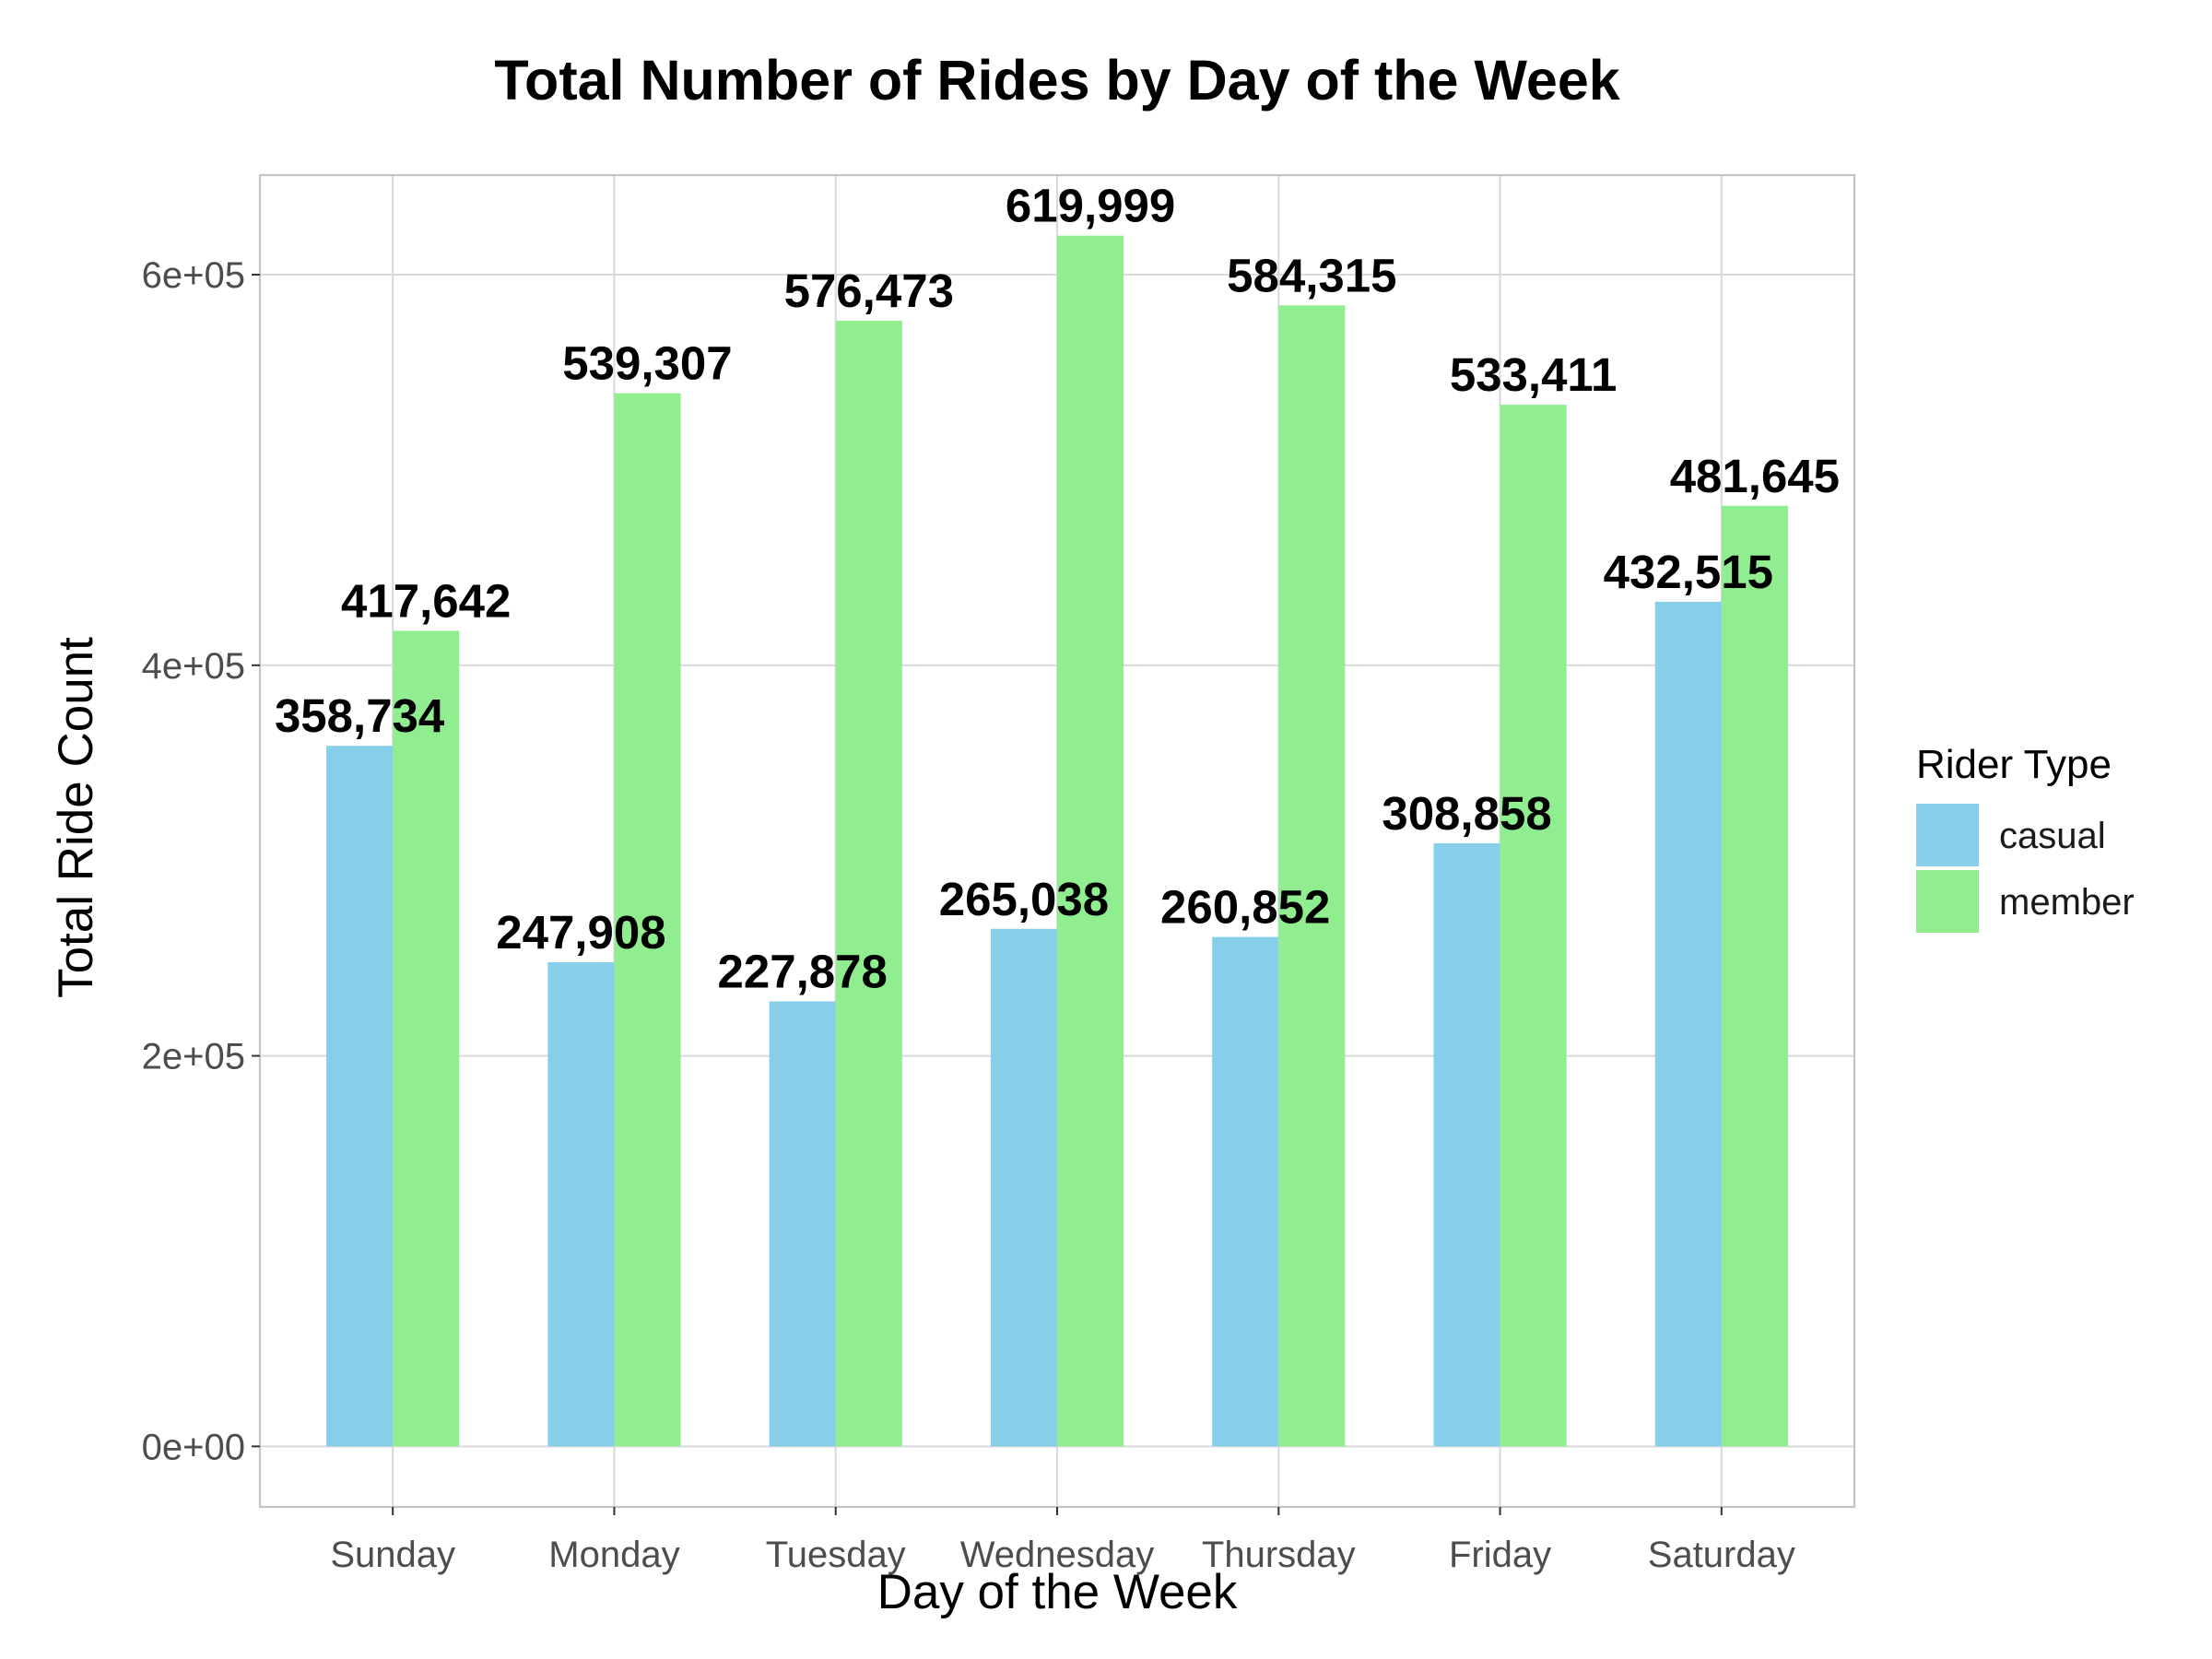  What do you see at coordinates (1500, 1555) in the screenshot?
I see `x-tick-label: Friday` at bounding box center [1500, 1555].